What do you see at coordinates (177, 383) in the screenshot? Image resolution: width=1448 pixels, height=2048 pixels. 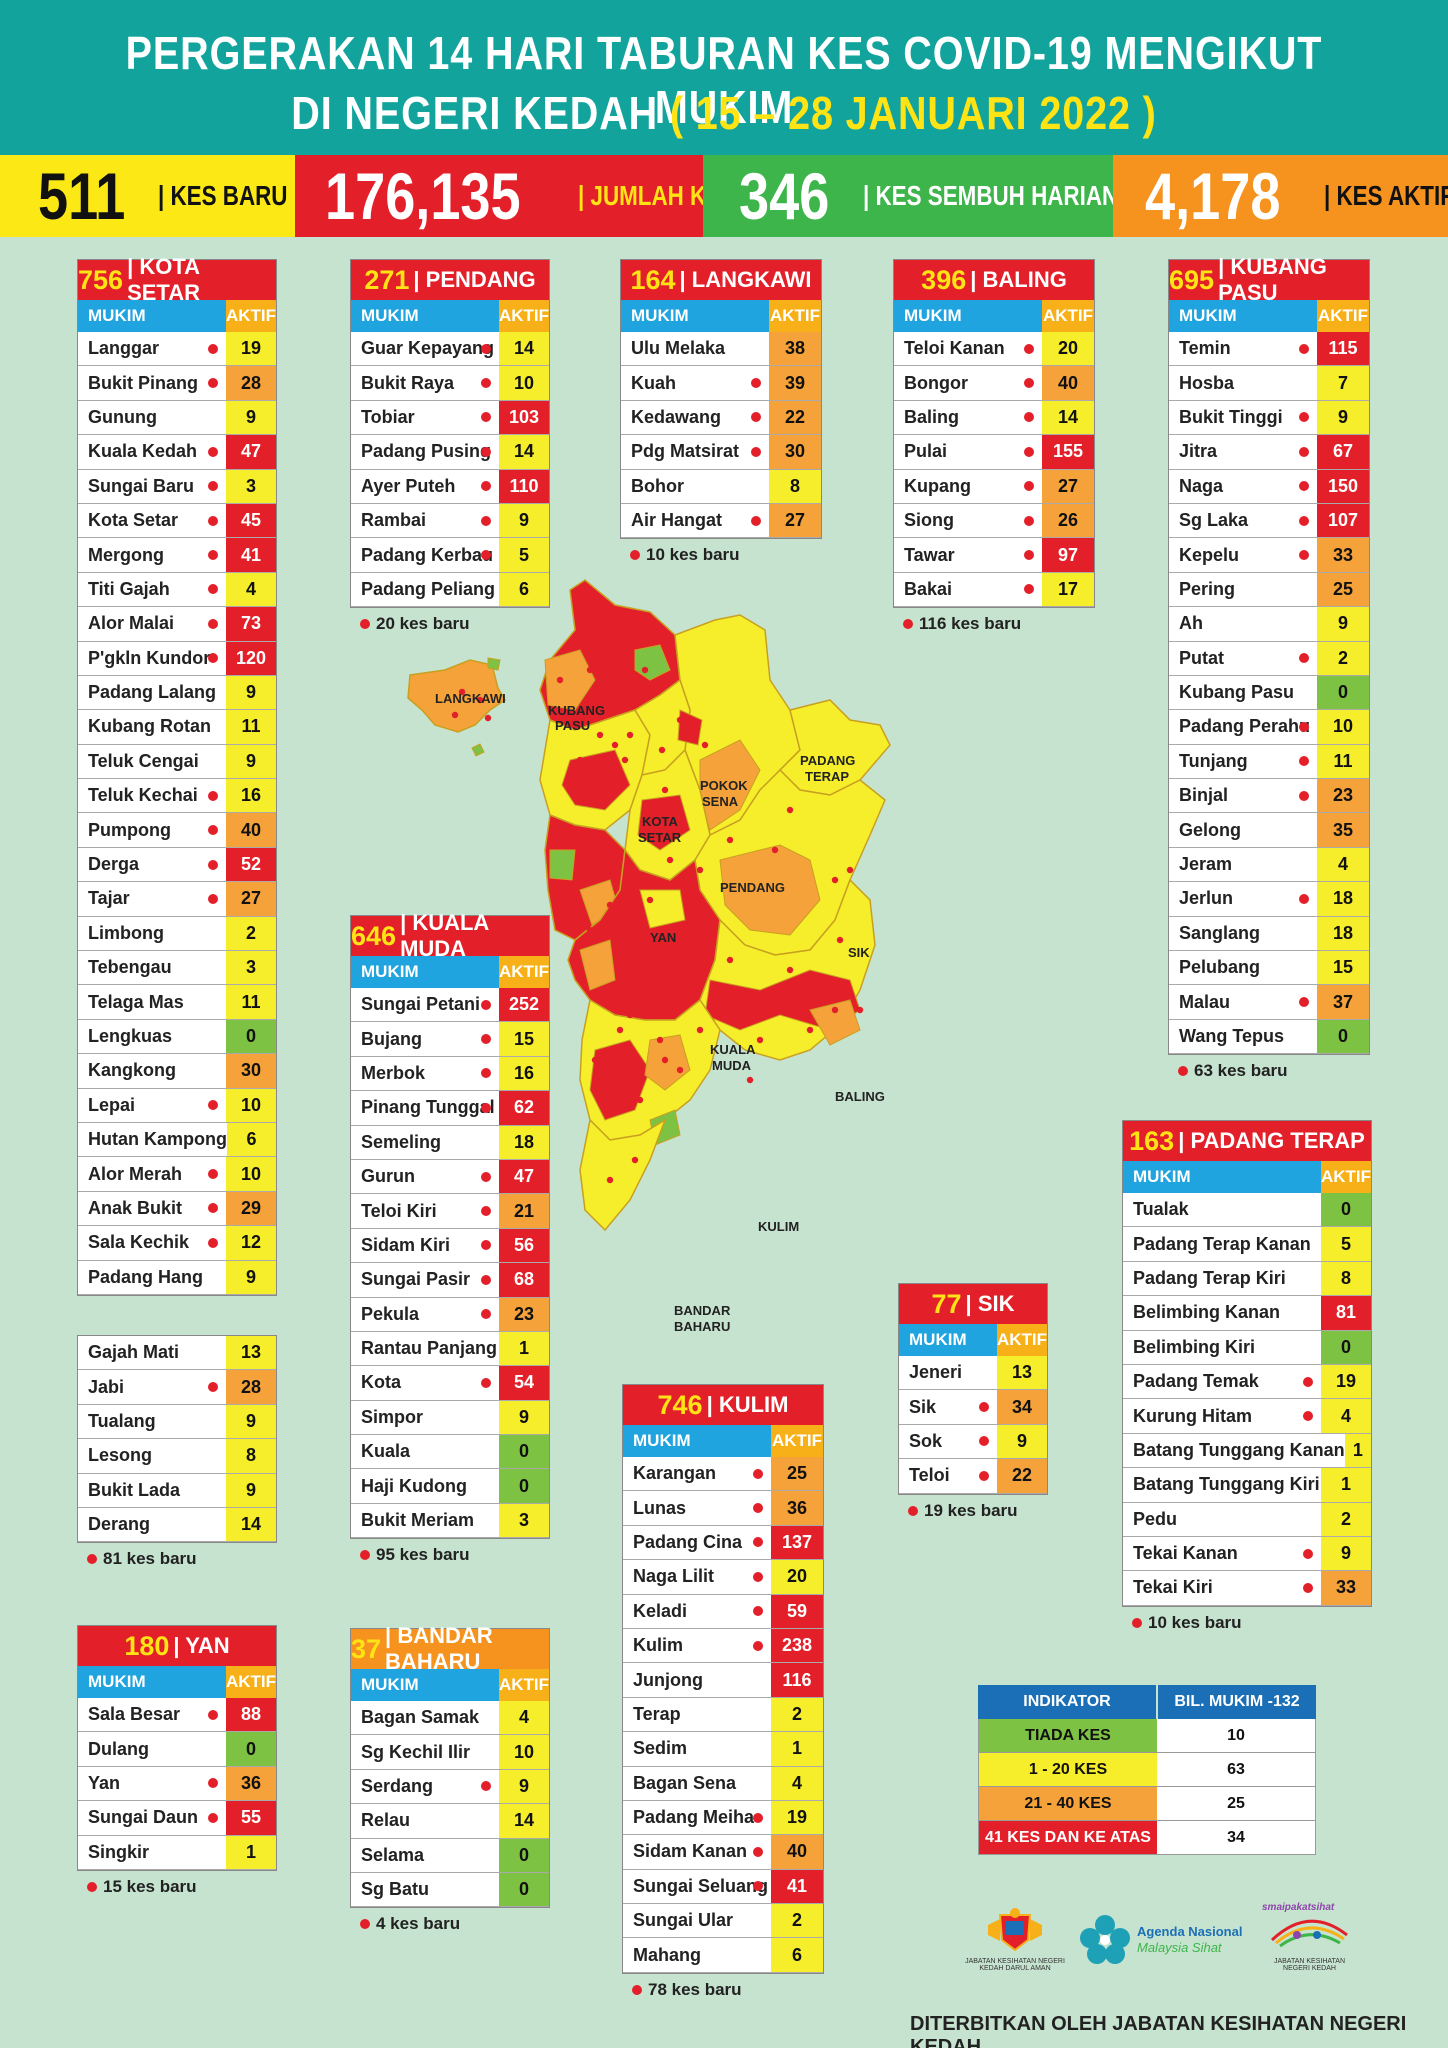 I see `mukim-row: Bukit Pinang 28` at bounding box center [177, 383].